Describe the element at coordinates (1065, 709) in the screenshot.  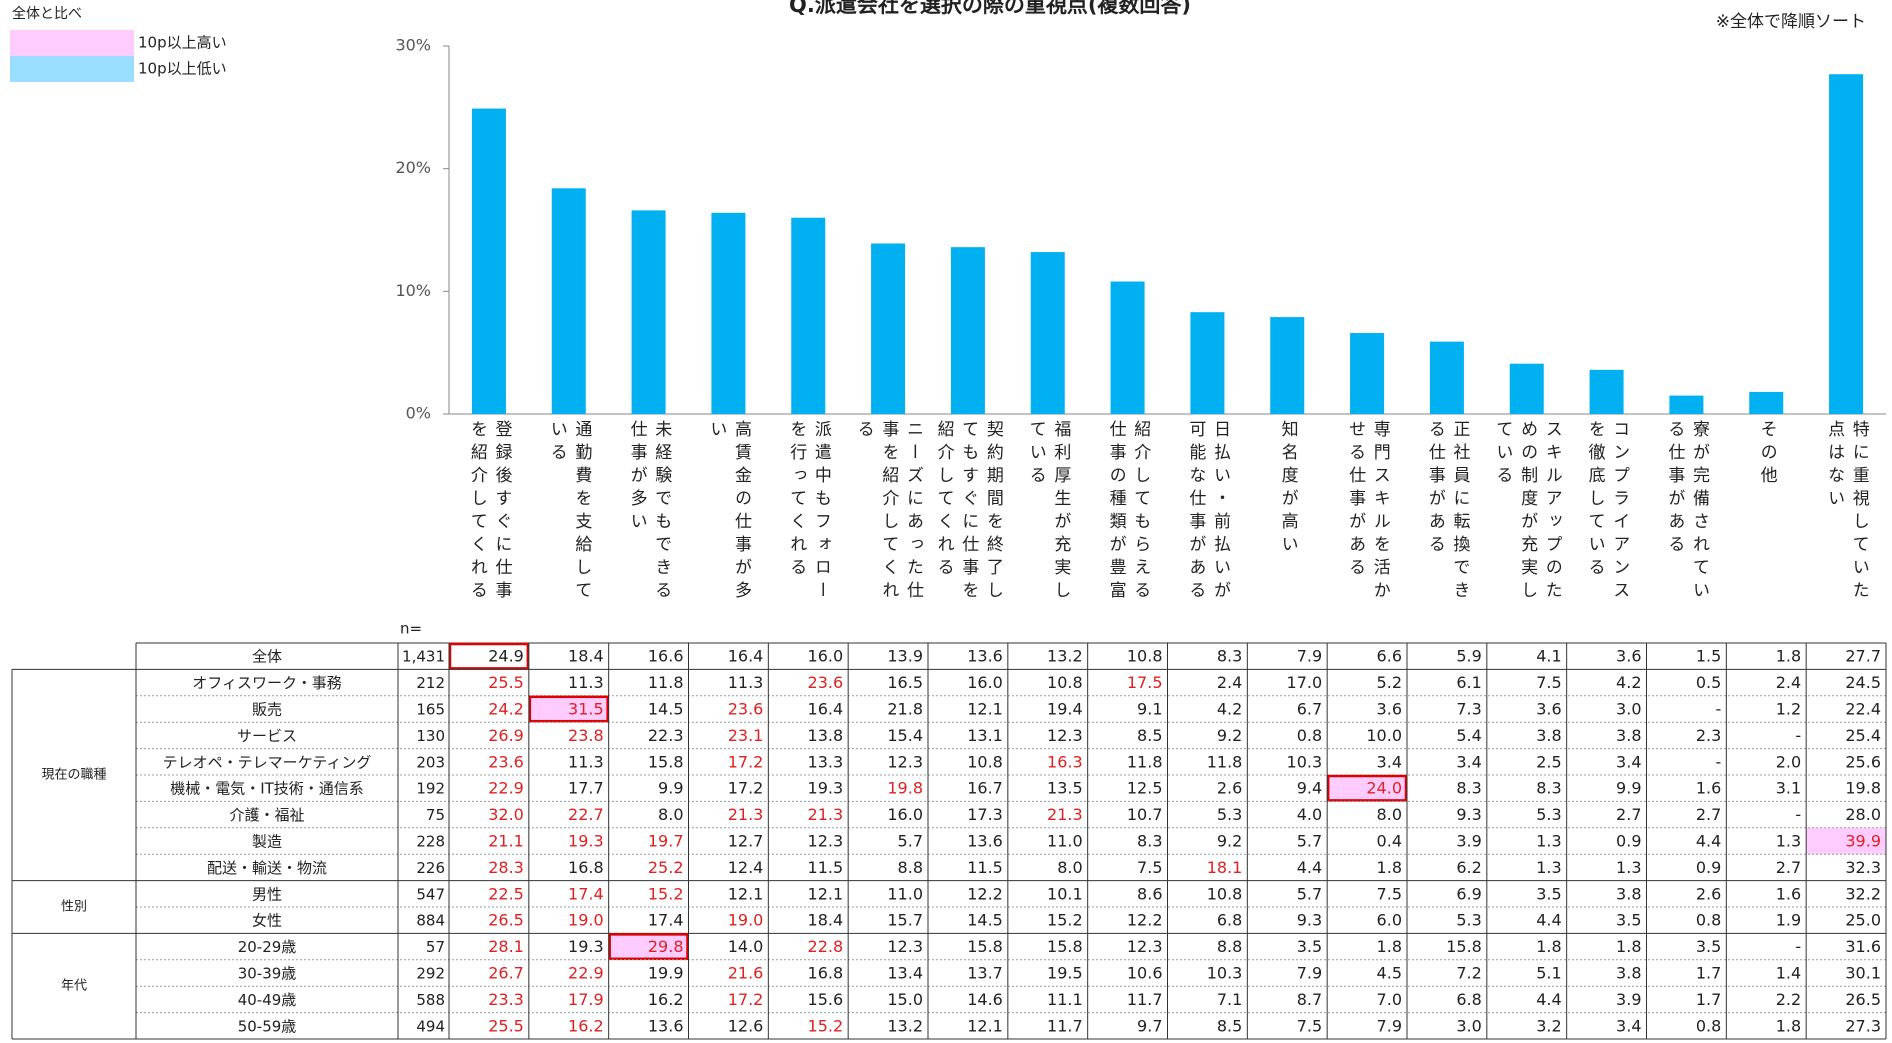
I see `table-cell: 19.4` at that location.